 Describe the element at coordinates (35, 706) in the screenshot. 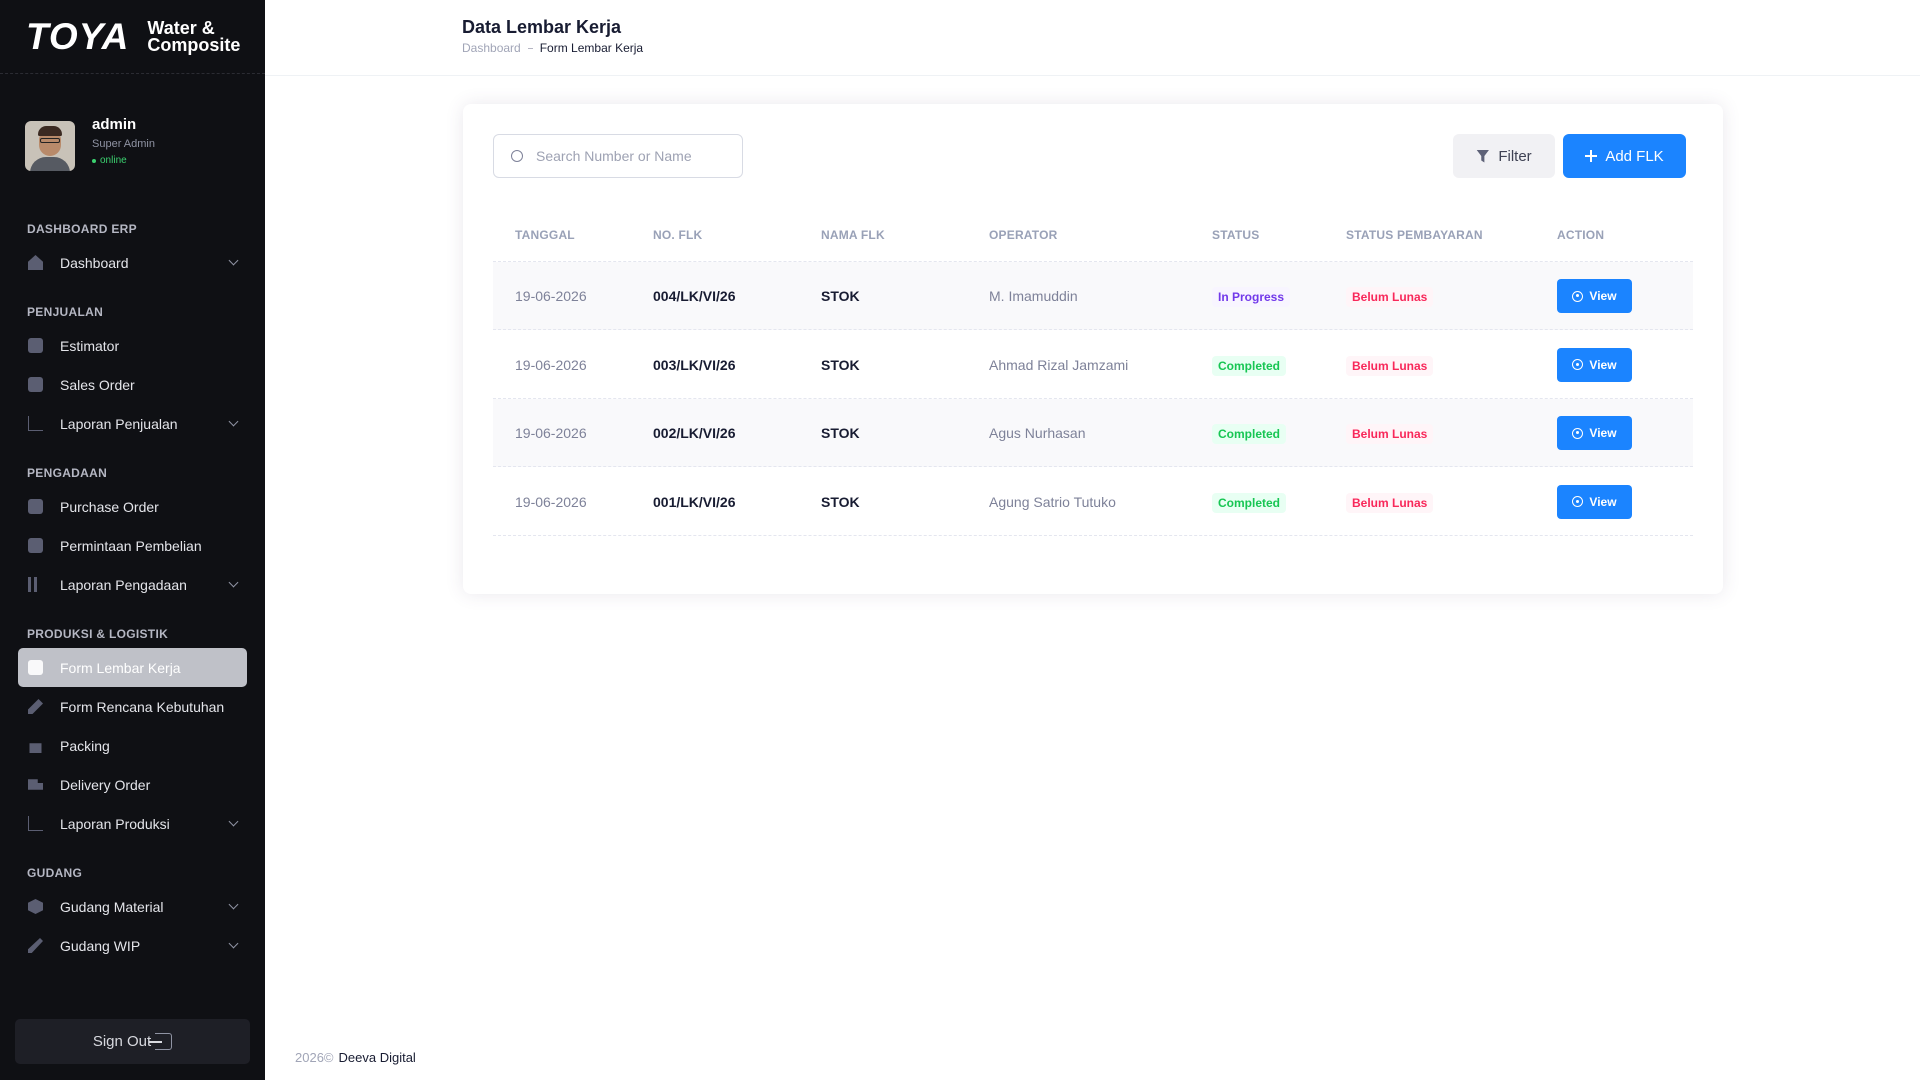

I see `pen-icon` at that location.